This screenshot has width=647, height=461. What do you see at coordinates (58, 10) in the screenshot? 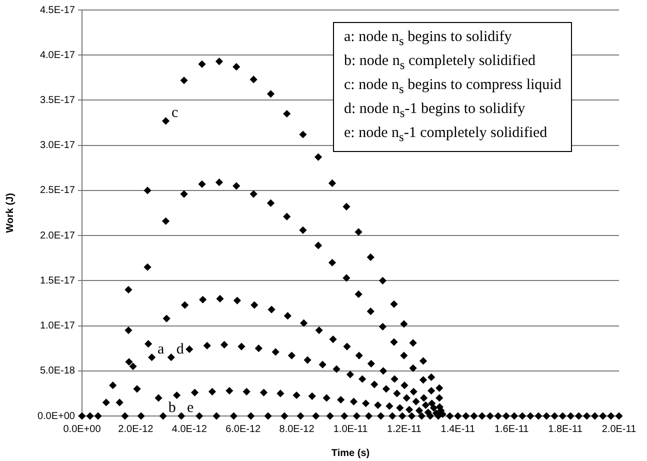
I see `y-tick-label: 4.5E-17` at bounding box center [58, 10].